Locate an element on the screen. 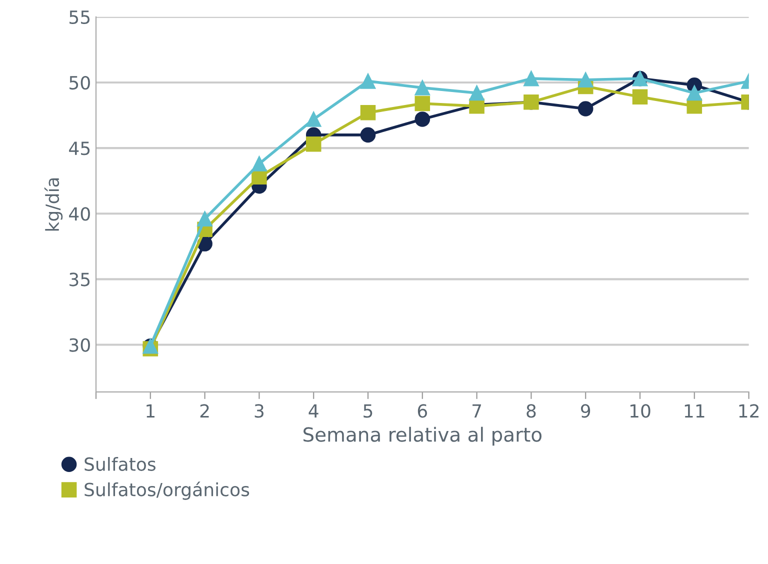 This screenshot has width=768, height=564. x-tick-label: 1 is located at coordinates (150, 411).